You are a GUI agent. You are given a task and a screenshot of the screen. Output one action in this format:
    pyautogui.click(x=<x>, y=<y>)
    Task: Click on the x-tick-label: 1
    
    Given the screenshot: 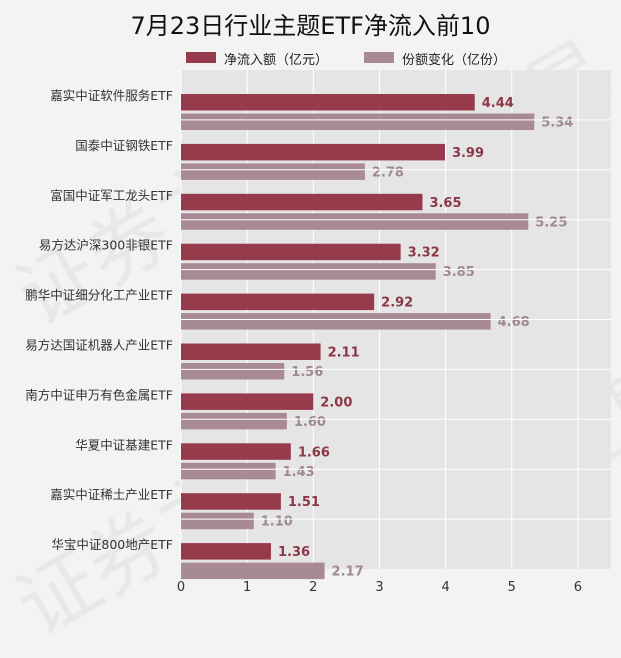 What is the action you would take?
    pyautogui.click(x=247, y=587)
    